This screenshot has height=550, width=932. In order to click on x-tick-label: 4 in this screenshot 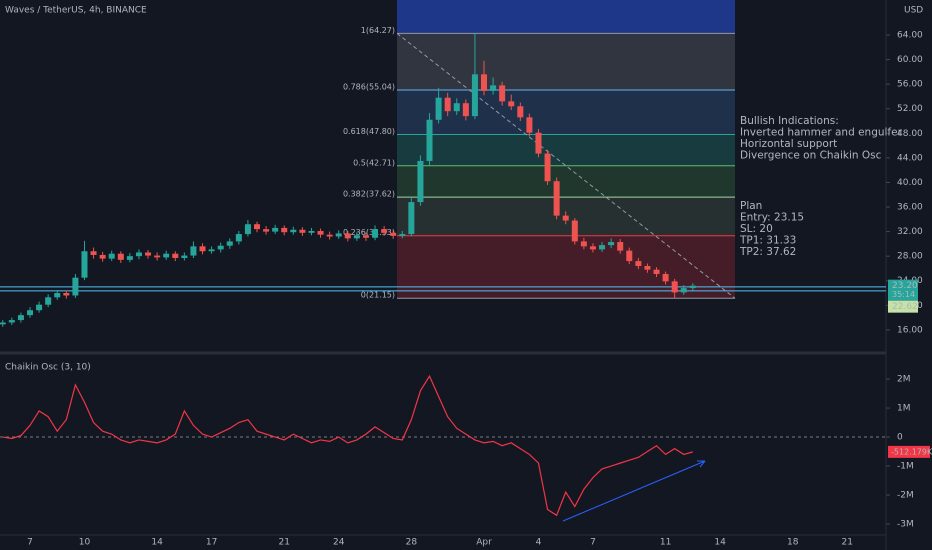, I will do `click(539, 543)`.